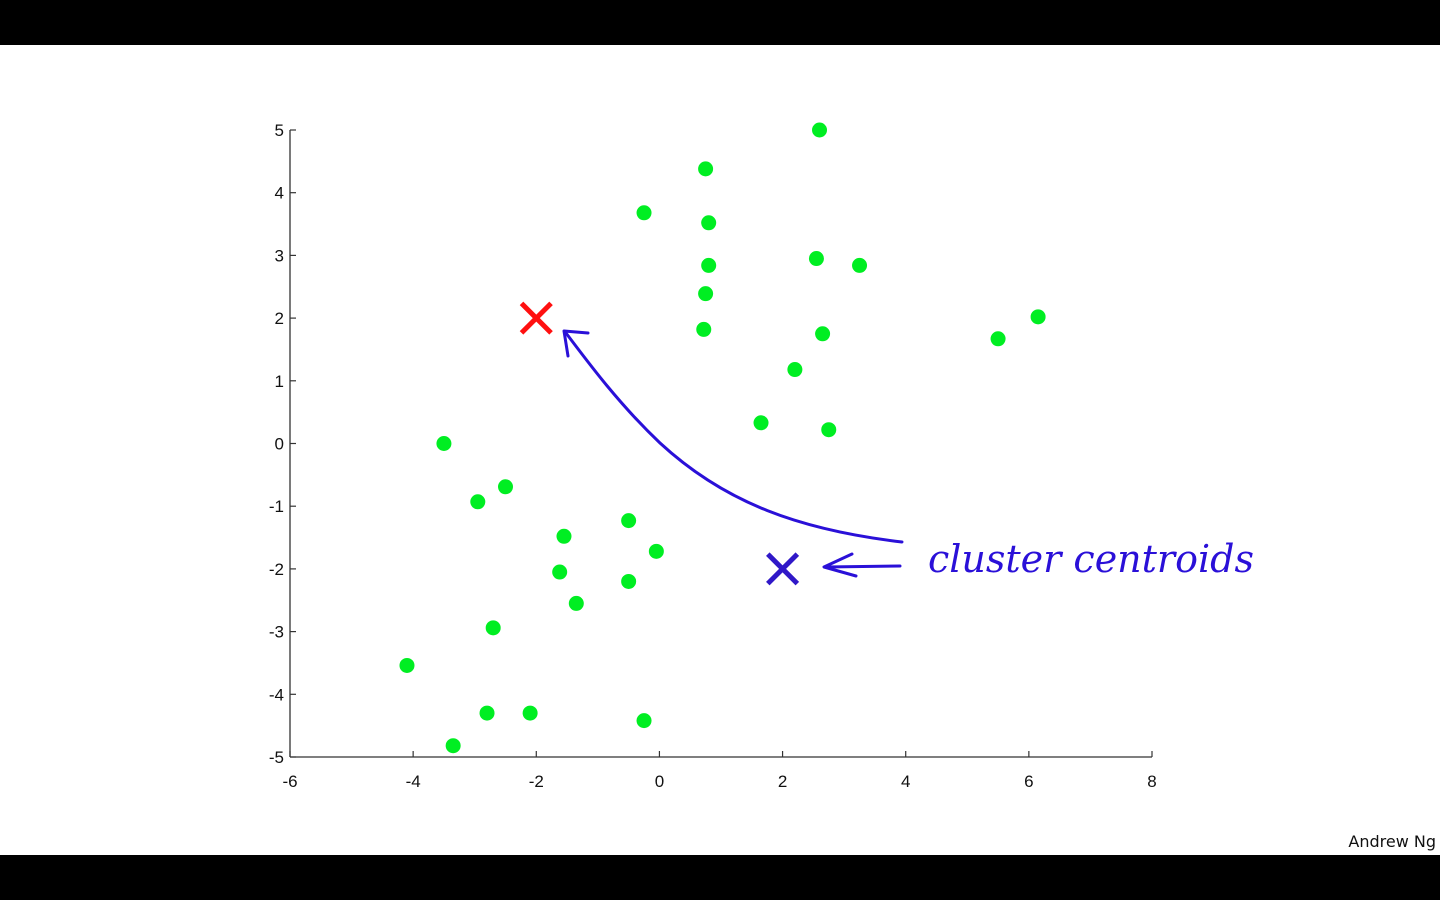 Image resolution: width=1440 pixels, height=900 pixels. I want to click on y-tick-label: -2, so click(276, 569).